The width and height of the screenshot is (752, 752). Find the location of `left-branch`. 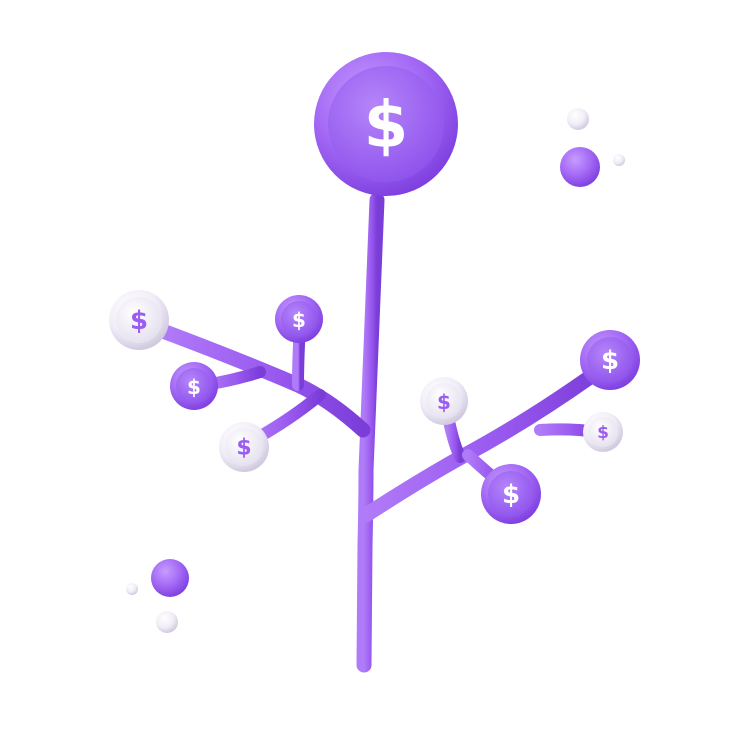

left-branch is located at coordinates (261, 380).